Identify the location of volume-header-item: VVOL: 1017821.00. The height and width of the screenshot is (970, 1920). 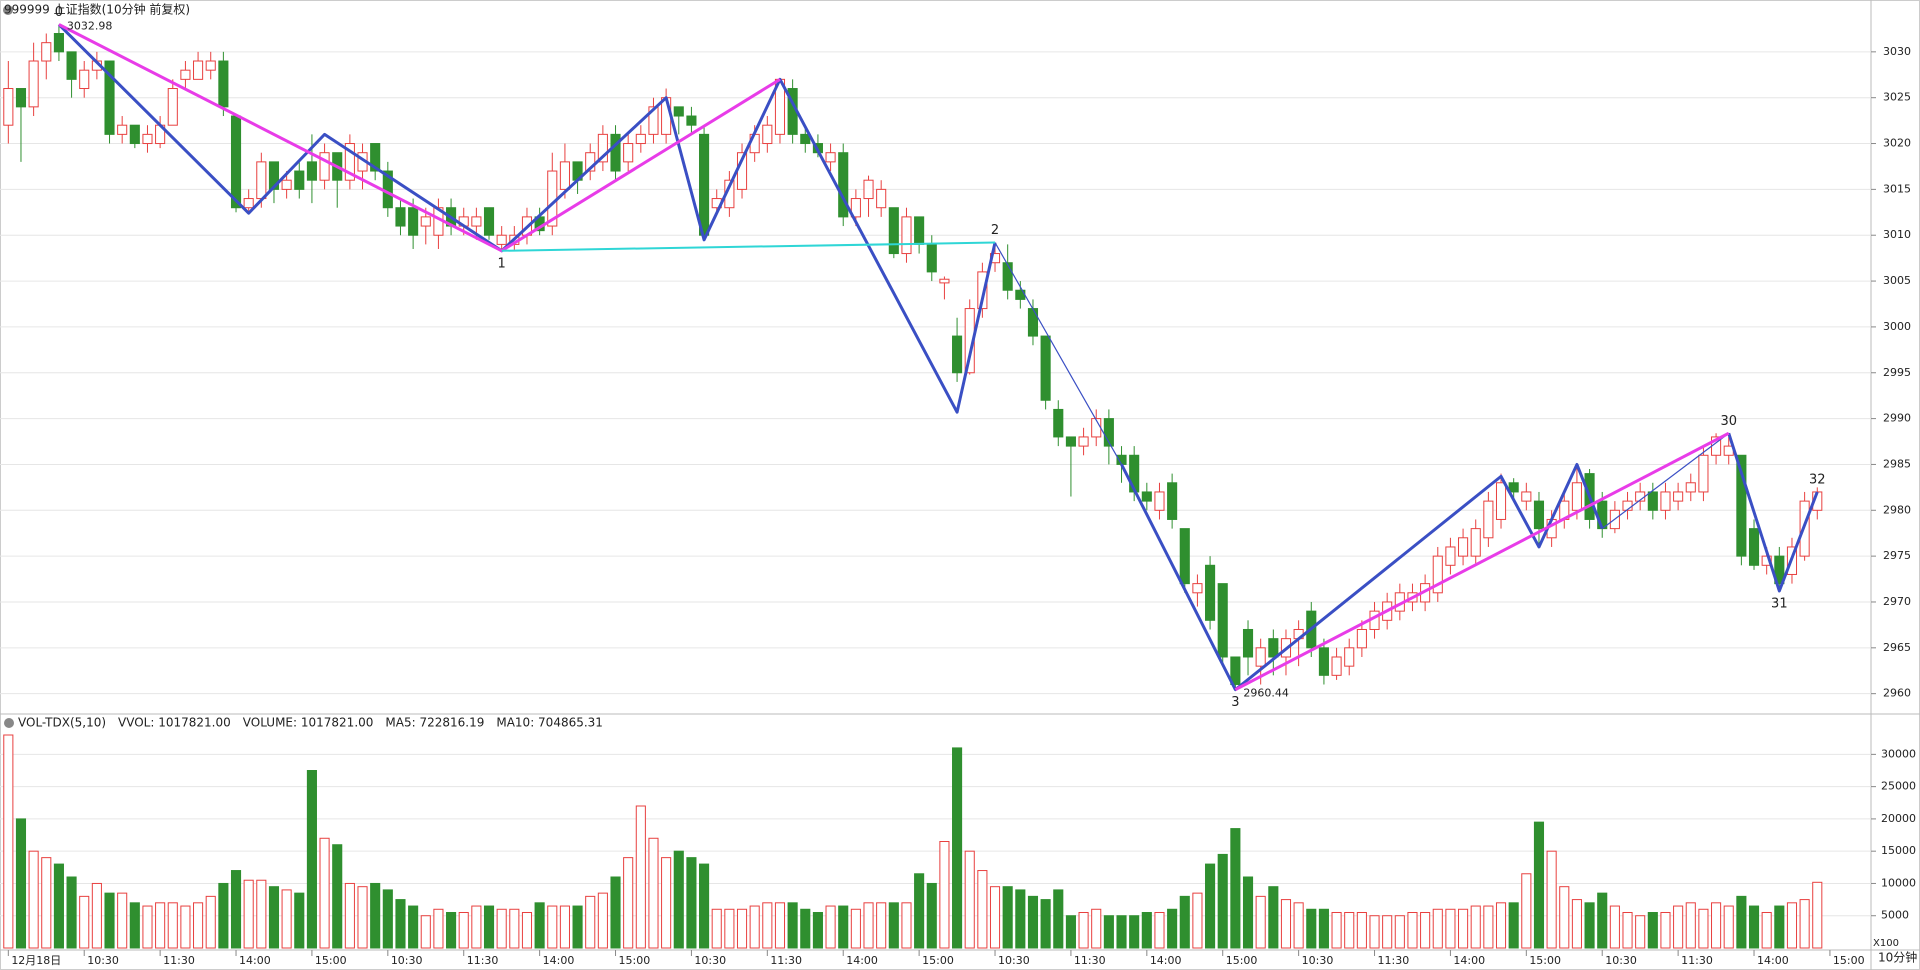
(174, 723).